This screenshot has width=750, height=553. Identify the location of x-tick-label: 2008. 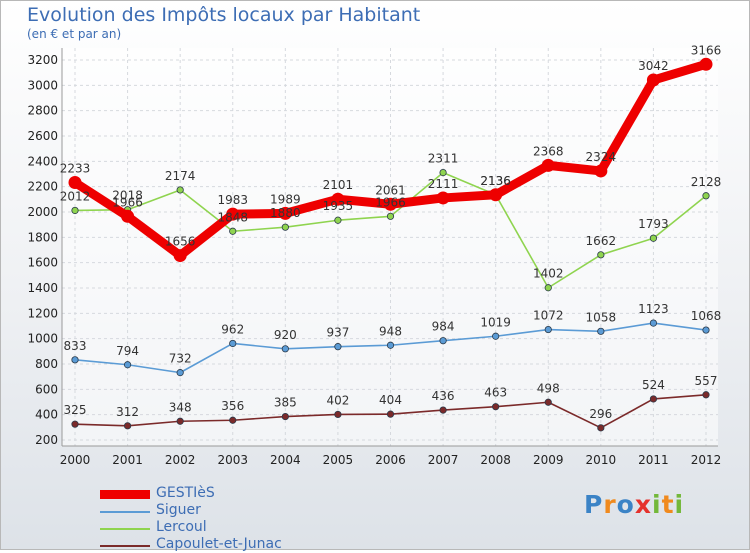
(495, 460).